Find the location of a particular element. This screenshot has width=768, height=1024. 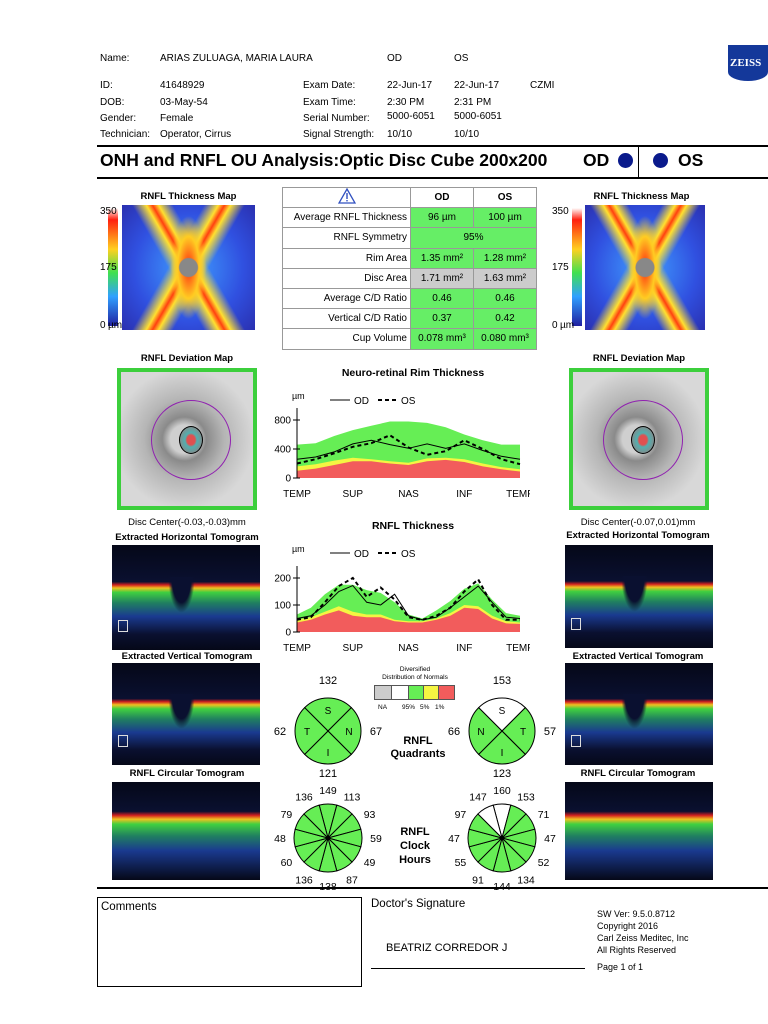

table-row: Rim Area 1.35 mm² 1.28 mm² is located at coordinates (409, 258).